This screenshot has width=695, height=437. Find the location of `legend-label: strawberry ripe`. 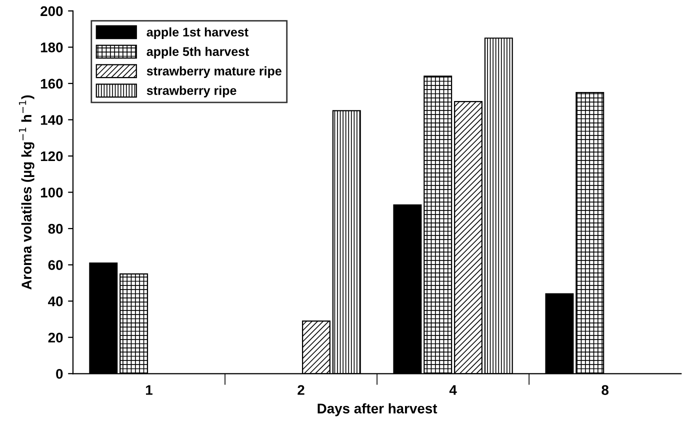

legend-label: strawberry ripe is located at coordinates (191, 92).